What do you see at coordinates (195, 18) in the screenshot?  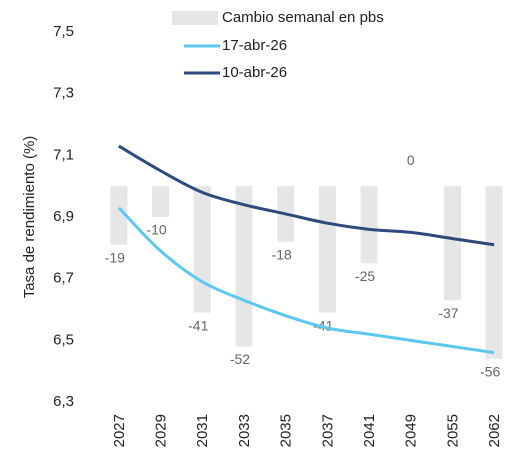 I see `legend-swatch` at bounding box center [195, 18].